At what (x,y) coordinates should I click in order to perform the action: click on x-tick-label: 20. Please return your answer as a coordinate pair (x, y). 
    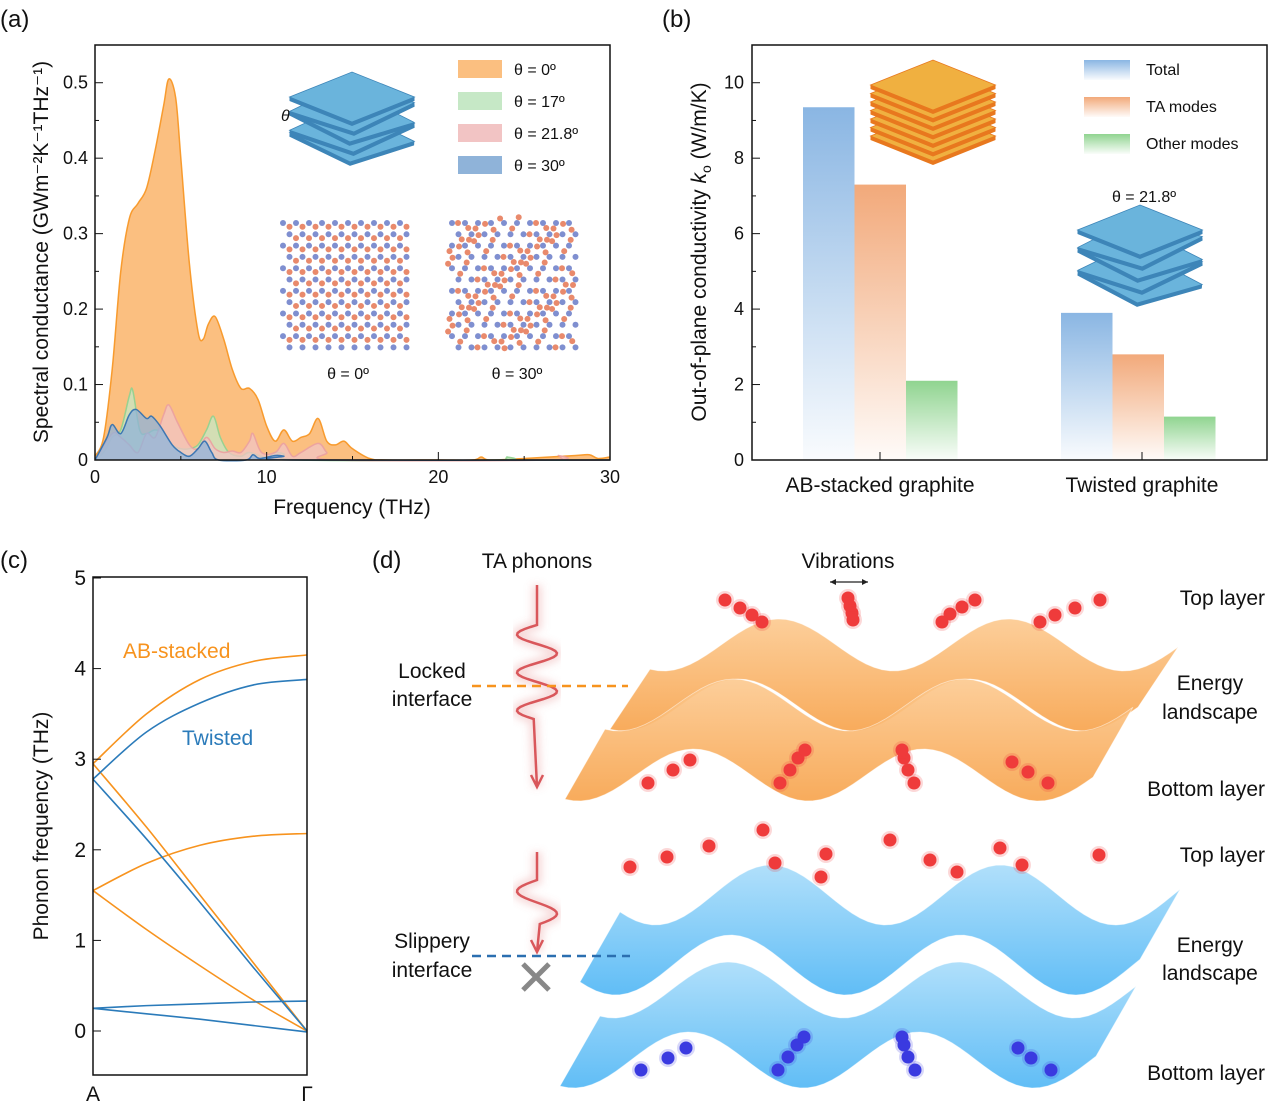
    Looking at the image, I should click on (438, 477).